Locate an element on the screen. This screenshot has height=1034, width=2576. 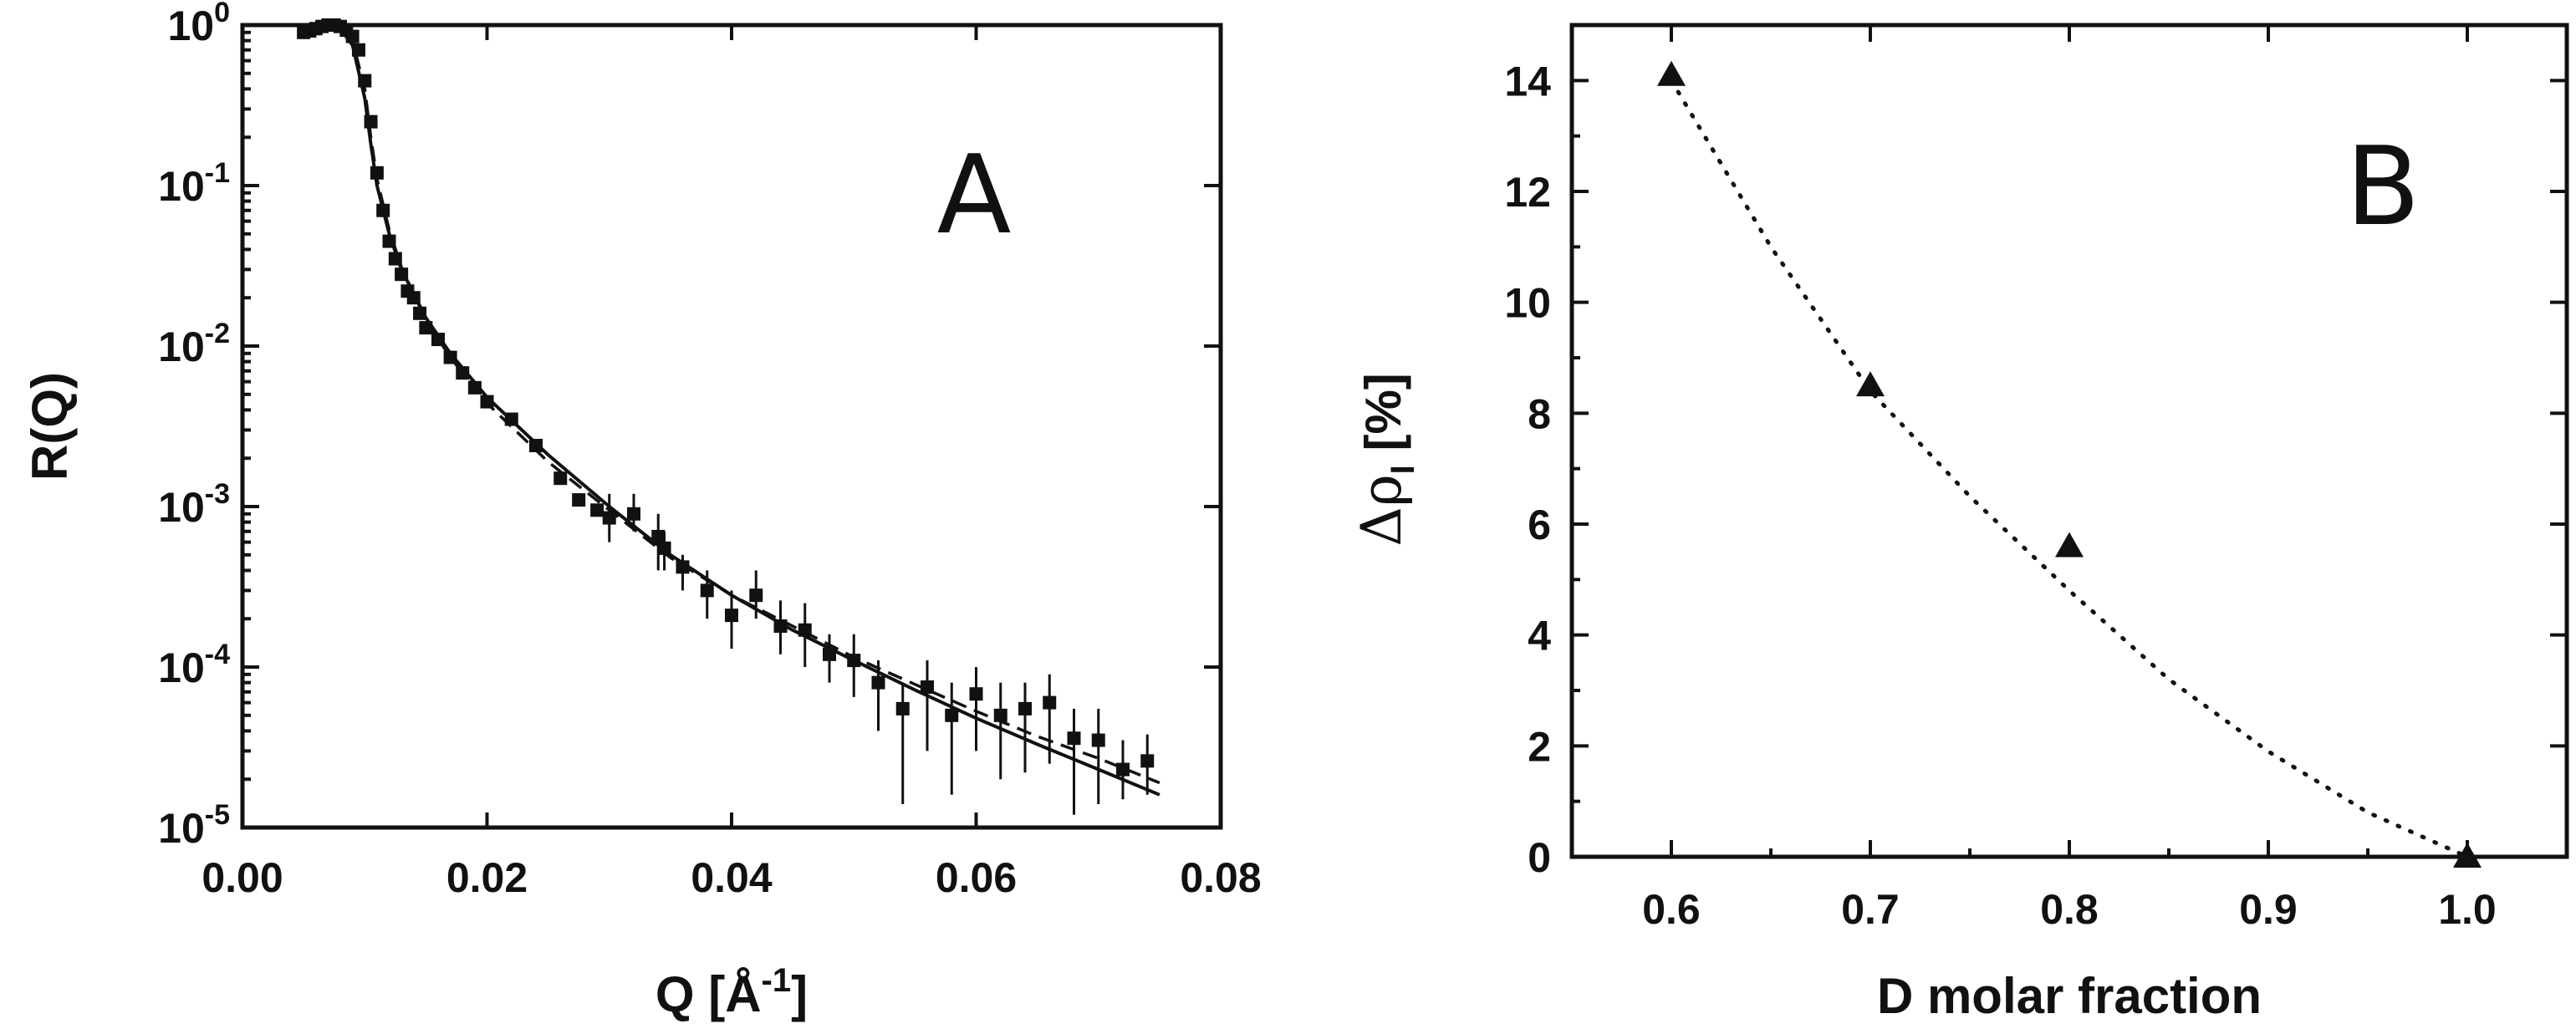
panel-a-y-tick-label: 10⁰ is located at coordinates (198, 24).